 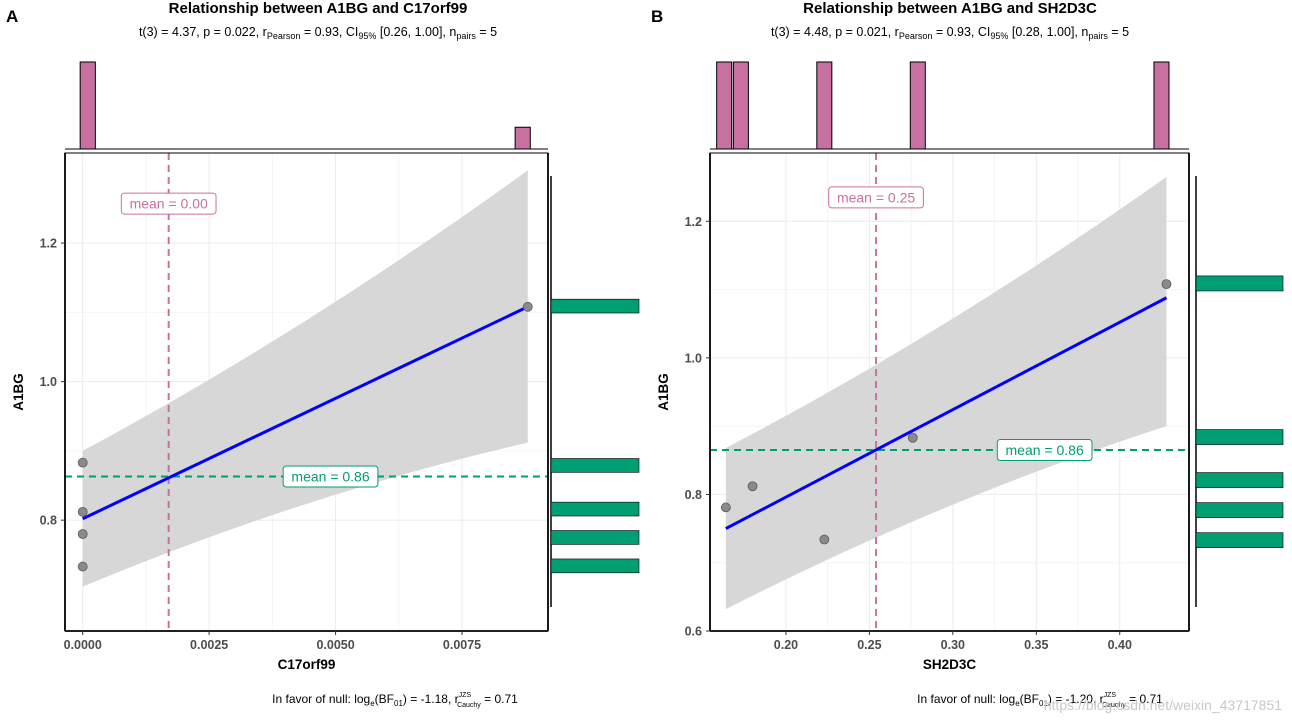 What do you see at coordinates (318, 8) in the screenshot?
I see `chart-title: Relationship between A1BG and C17orf99` at bounding box center [318, 8].